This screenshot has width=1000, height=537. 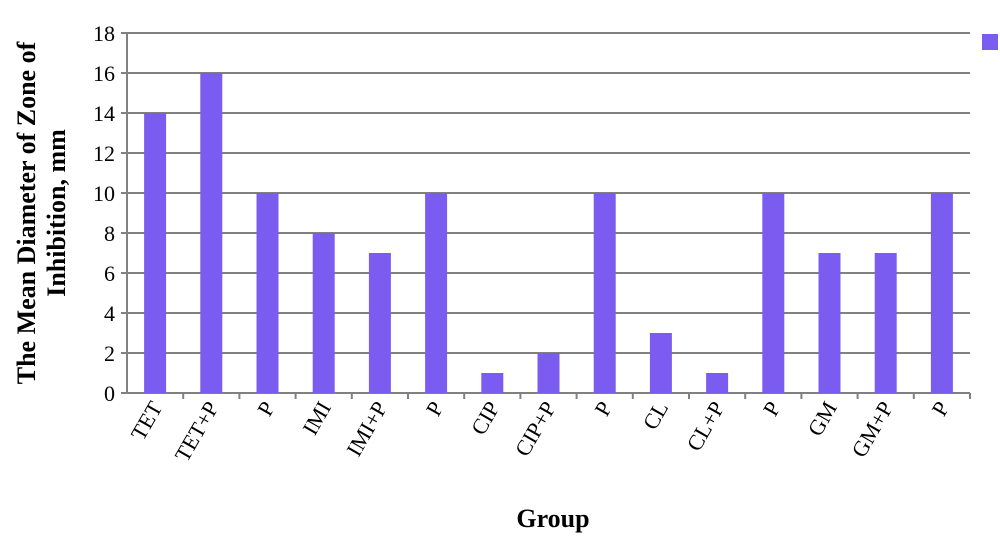 I want to click on x-tick-label: GM, so click(x=821, y=418).